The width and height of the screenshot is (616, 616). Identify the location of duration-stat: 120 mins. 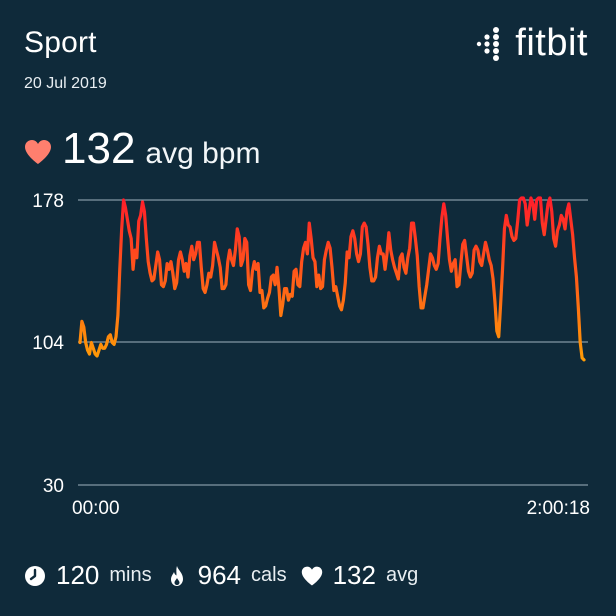
(88, 575).